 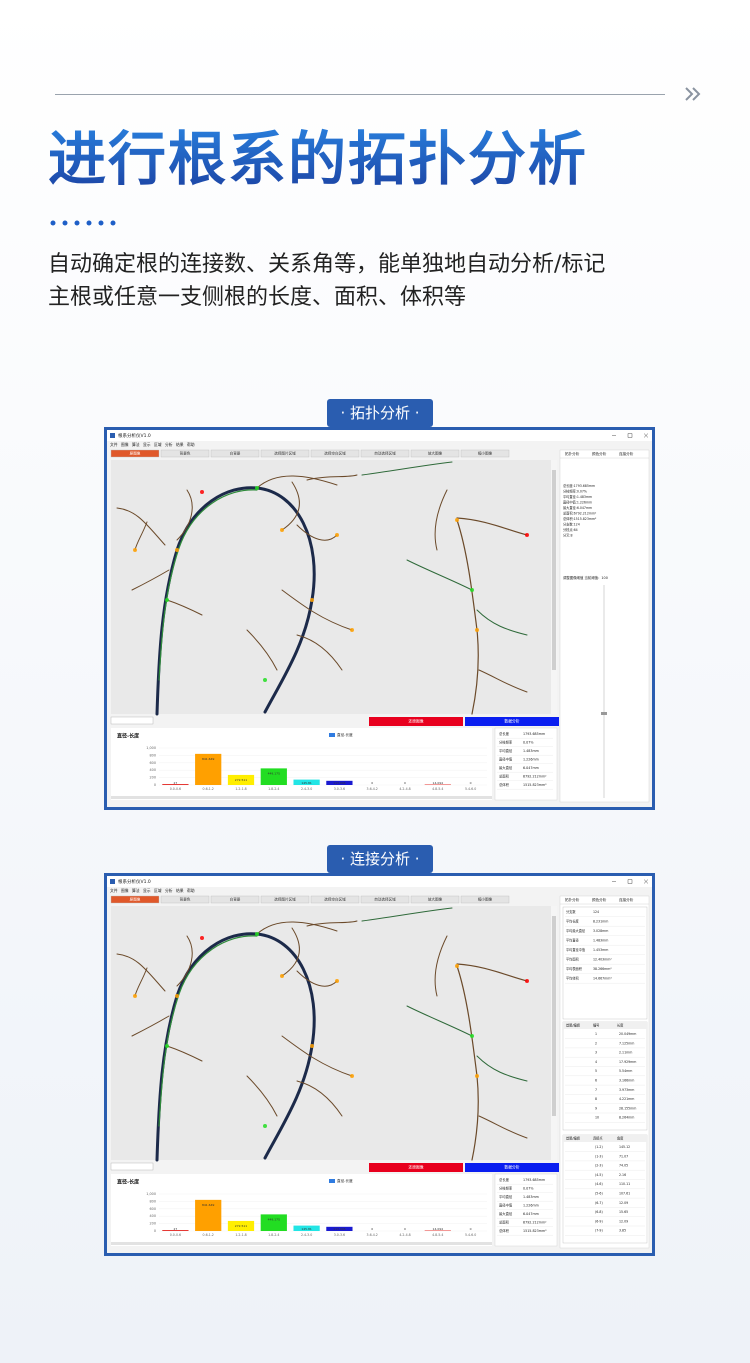 I want to click on table-cell: 71.07, so click(x=623, y=1156).